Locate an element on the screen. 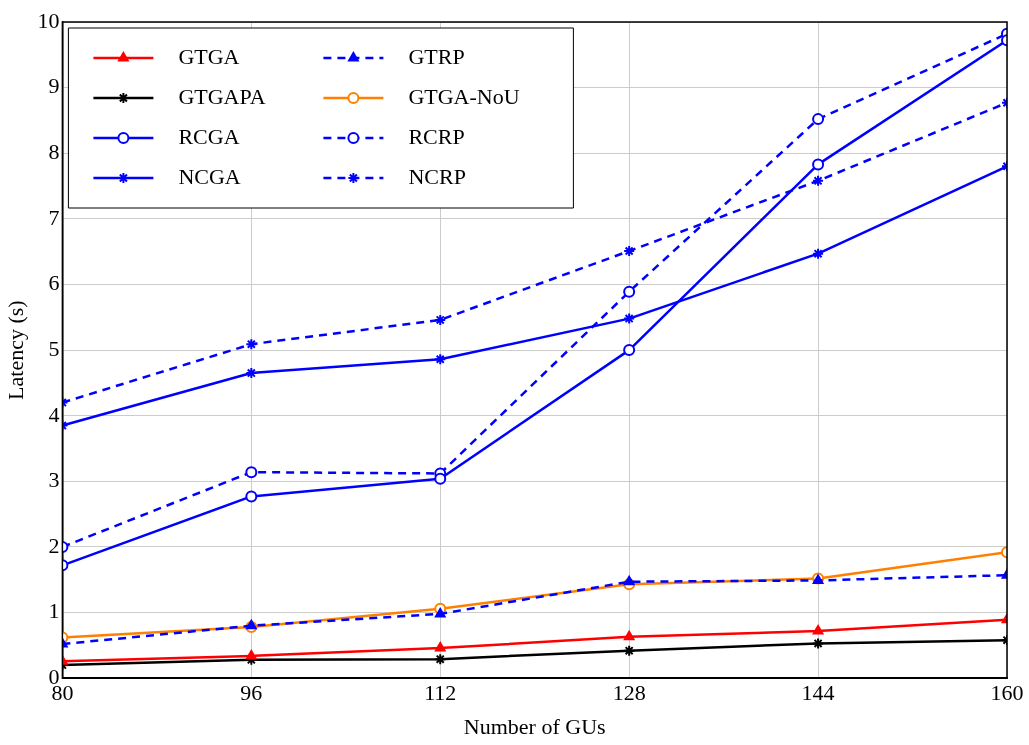 This screenshot has width=1029, height=745. y-axis-title: Latency (s) is located at coordinates (15, 350).